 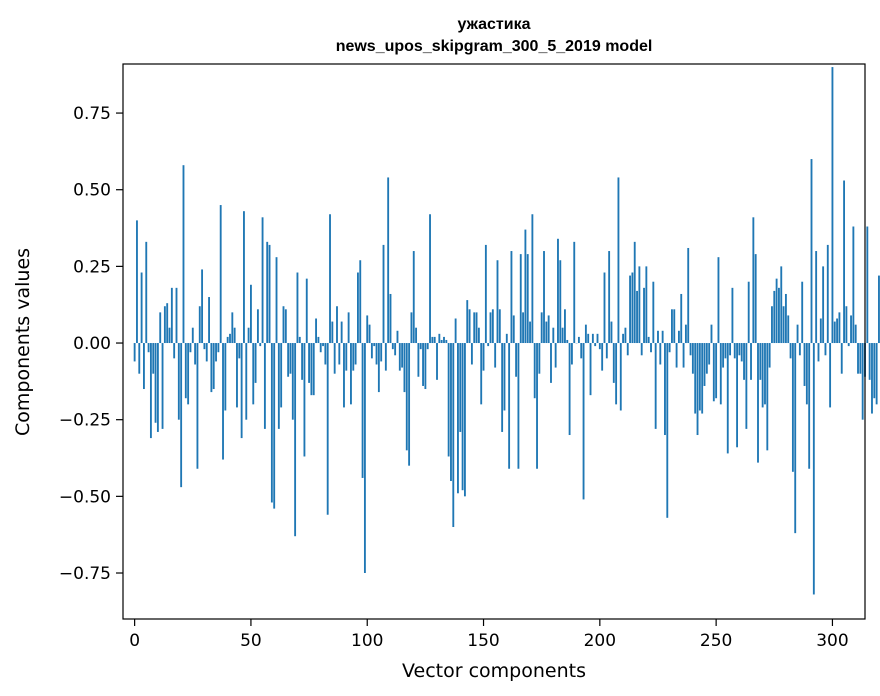 What do you see at coordinates (832, 641) in the screenshot?
I see `x-tick-label: 300` at bounding box center [832, 641].